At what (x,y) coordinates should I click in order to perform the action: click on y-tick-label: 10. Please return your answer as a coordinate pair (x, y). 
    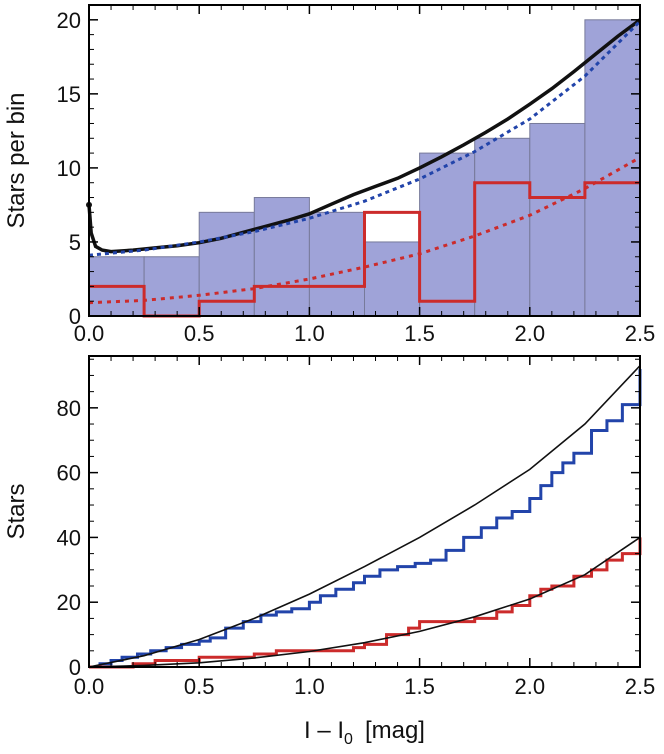
    Looking at the image, I should click on (69, 168).